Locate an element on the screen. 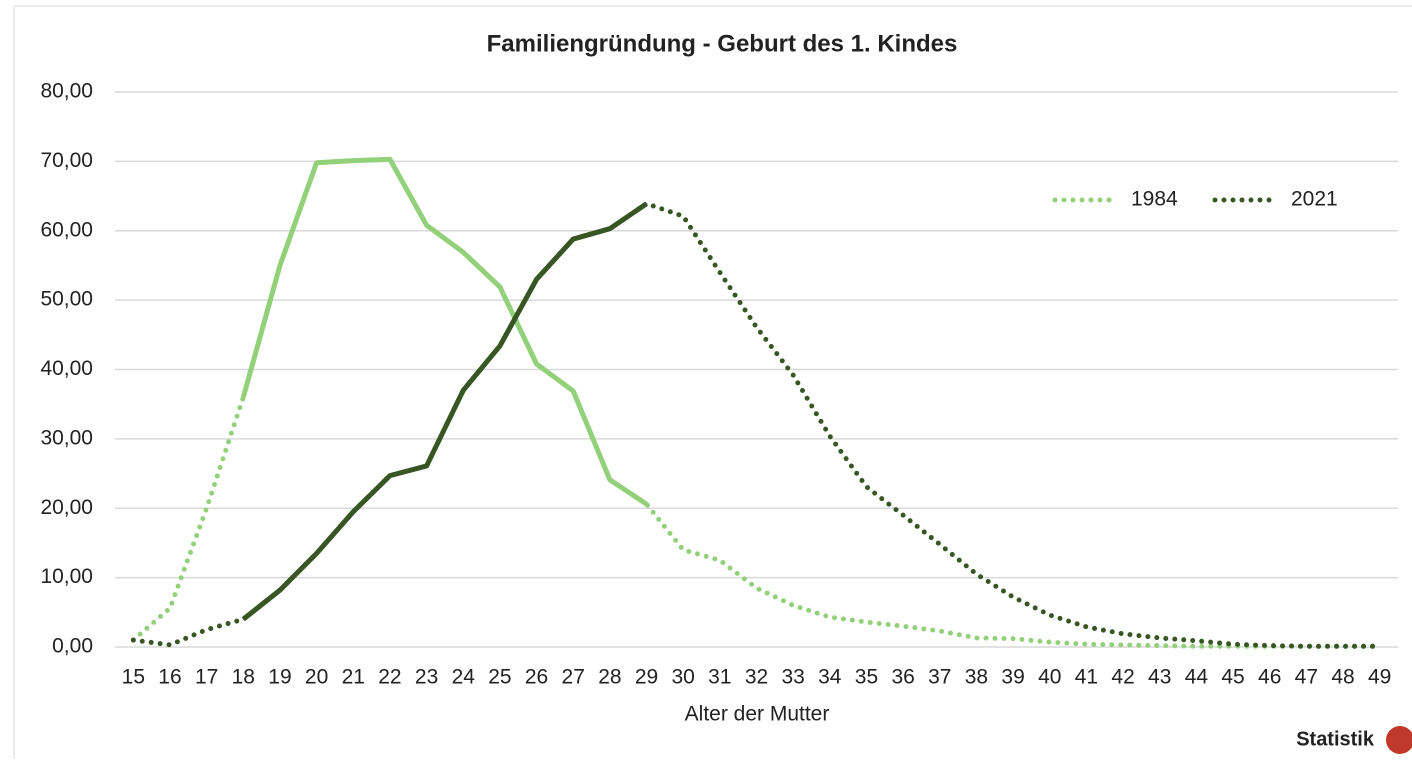 Image resolution: width=1412 pixels, height=764 pixels. x-tick-label: 41 is located at coordinates (1086, 677).